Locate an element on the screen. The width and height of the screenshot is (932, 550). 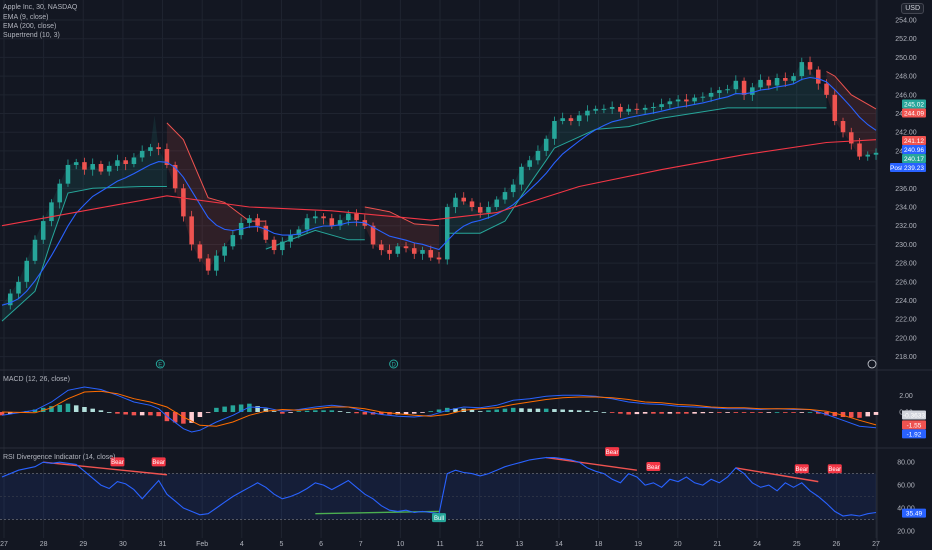
price-tag: 240.17 is located at coordinates (914, 159).